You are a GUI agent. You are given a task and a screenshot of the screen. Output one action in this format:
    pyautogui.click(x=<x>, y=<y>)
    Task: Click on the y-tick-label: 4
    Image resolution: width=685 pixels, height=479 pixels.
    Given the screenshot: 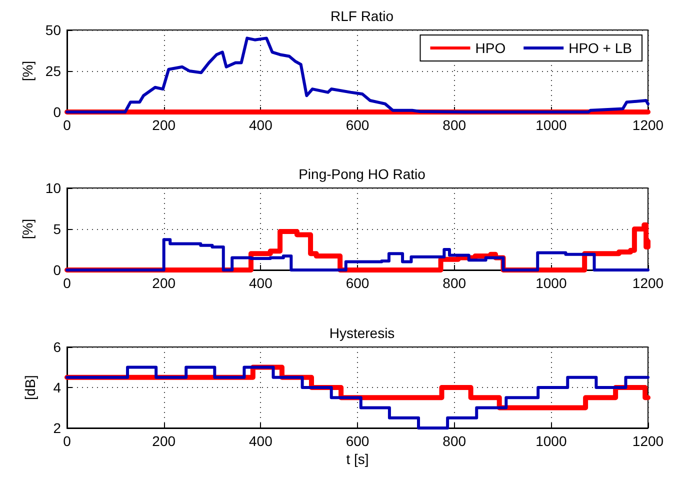 What is the action you would take?
    pyautogui.click(x=57, y=388)
    